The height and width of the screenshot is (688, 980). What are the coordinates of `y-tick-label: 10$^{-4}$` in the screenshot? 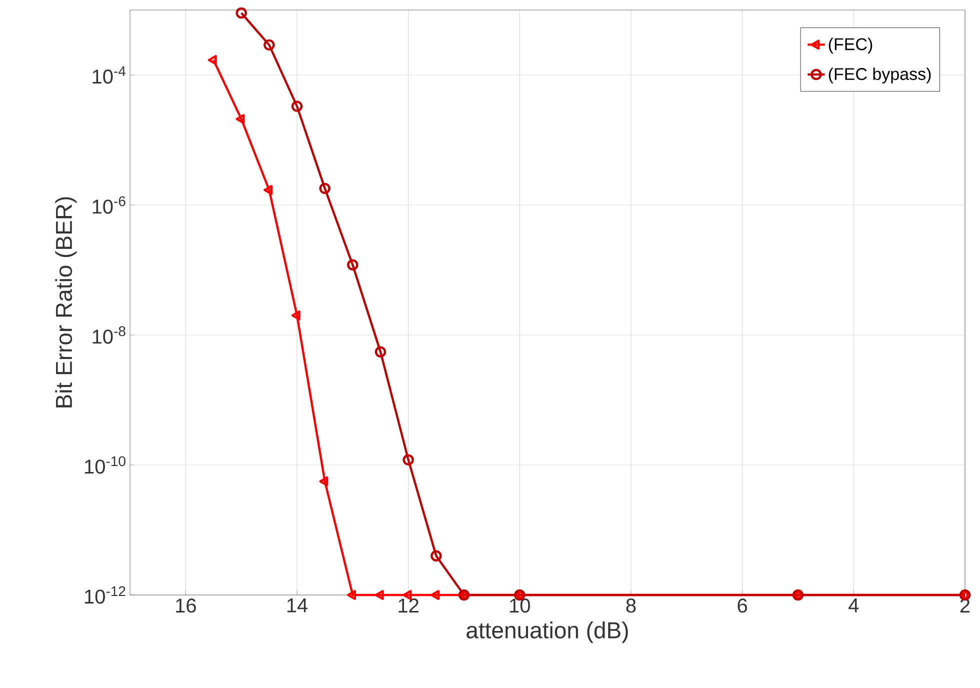 It's located at (109, 75).